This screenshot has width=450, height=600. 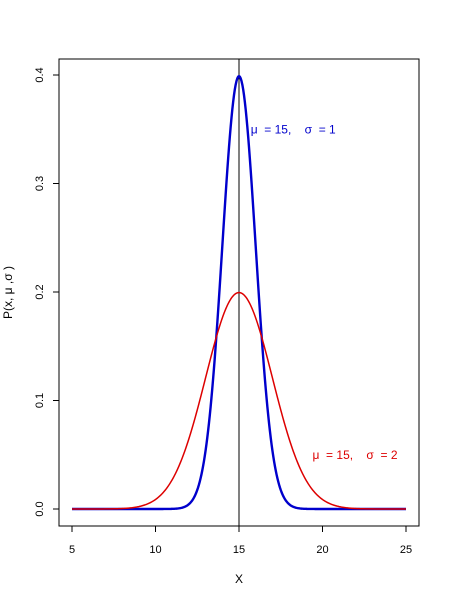 What do you see at coordinates (8, 292) in the screenshot?
I see `y-axis-label: P(x, μ ,σ )` at bounding box center [8, 292].